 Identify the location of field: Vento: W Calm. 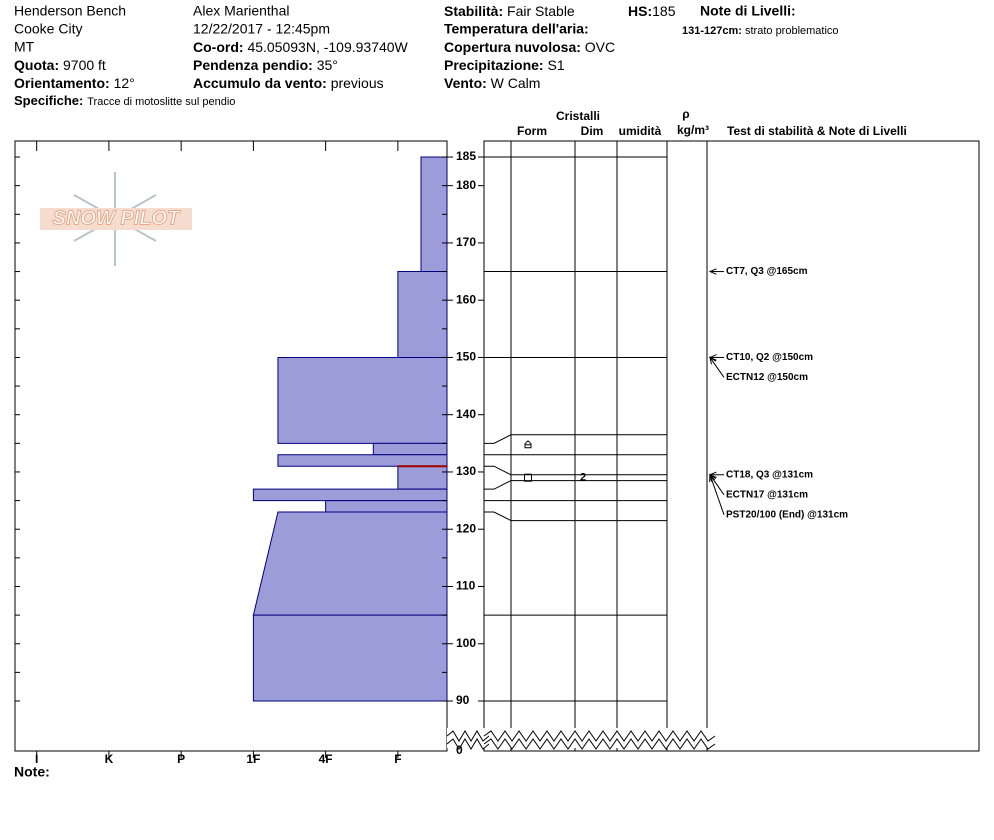
(492, 83).